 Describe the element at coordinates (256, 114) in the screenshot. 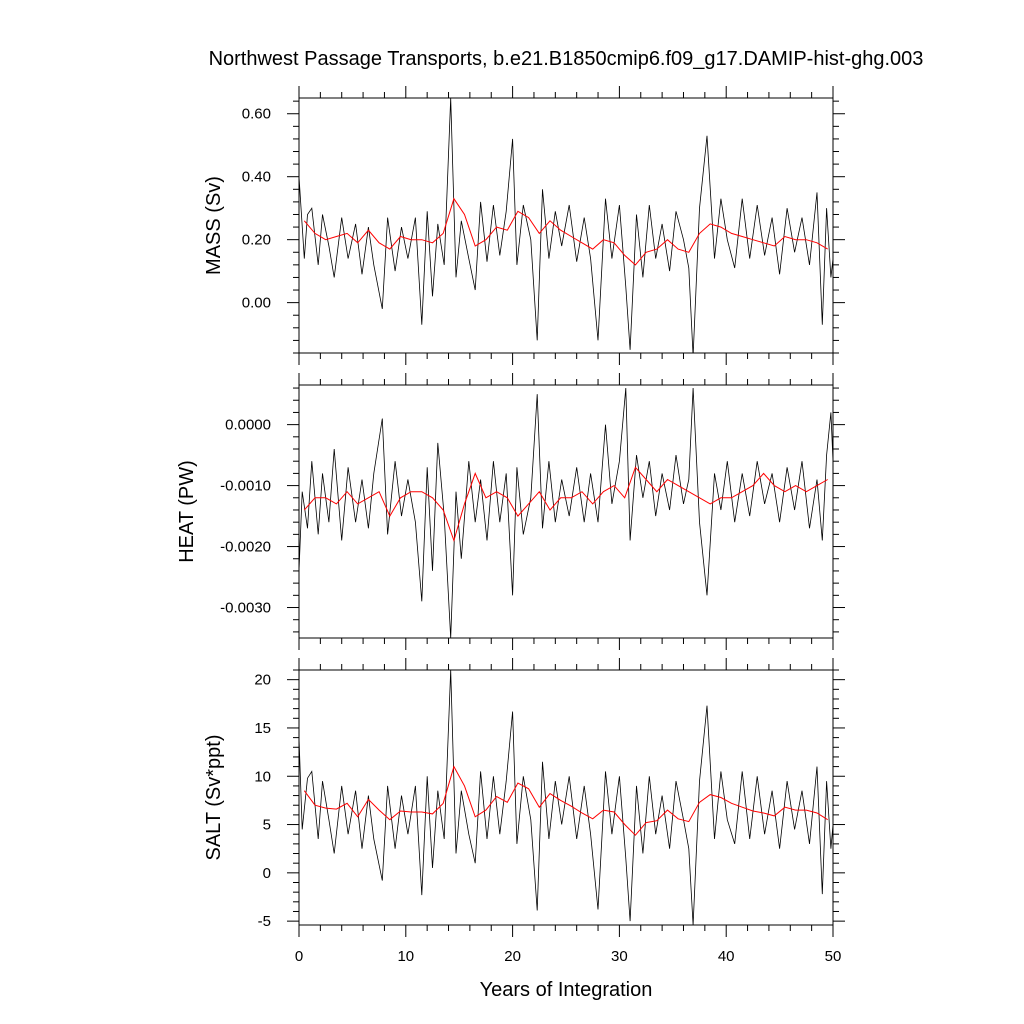

I see `y-tick-label: 0.60` at that location.